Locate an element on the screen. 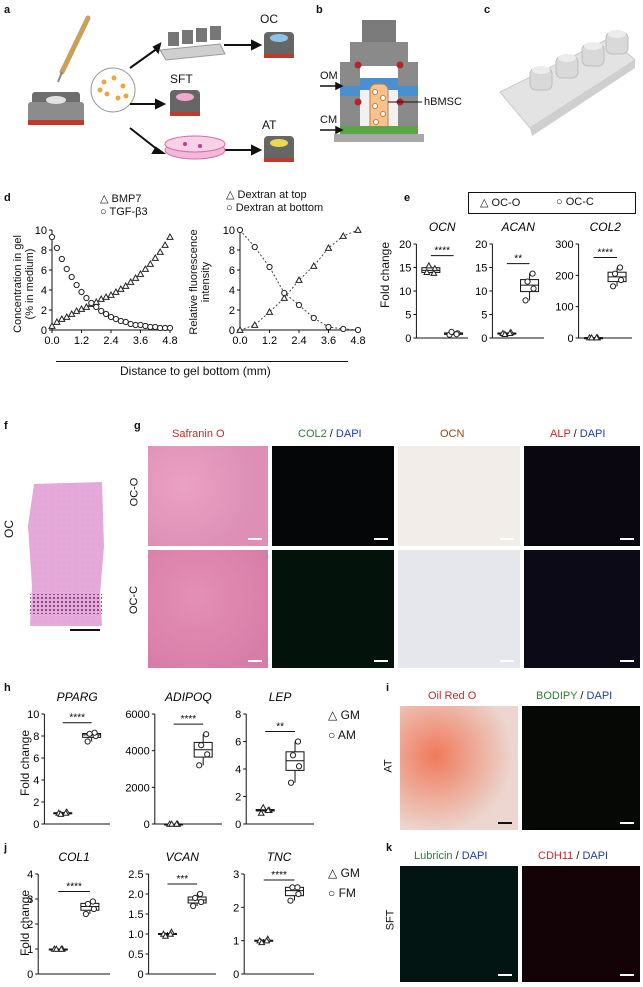 This screenshot has height=987, width=643. legend-d-right-2: ○ Dextran at bottom is located at coordinates (275, 208).